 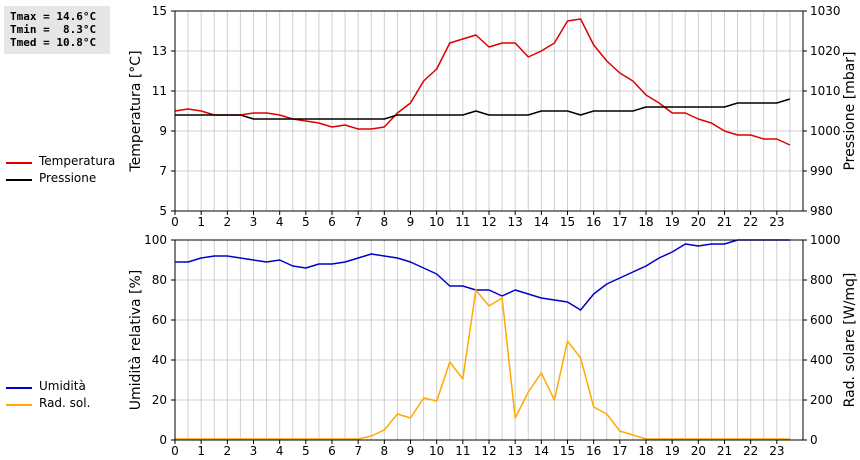 I want to click on y-tick-label-right: 980, so click(x=821, y=211).